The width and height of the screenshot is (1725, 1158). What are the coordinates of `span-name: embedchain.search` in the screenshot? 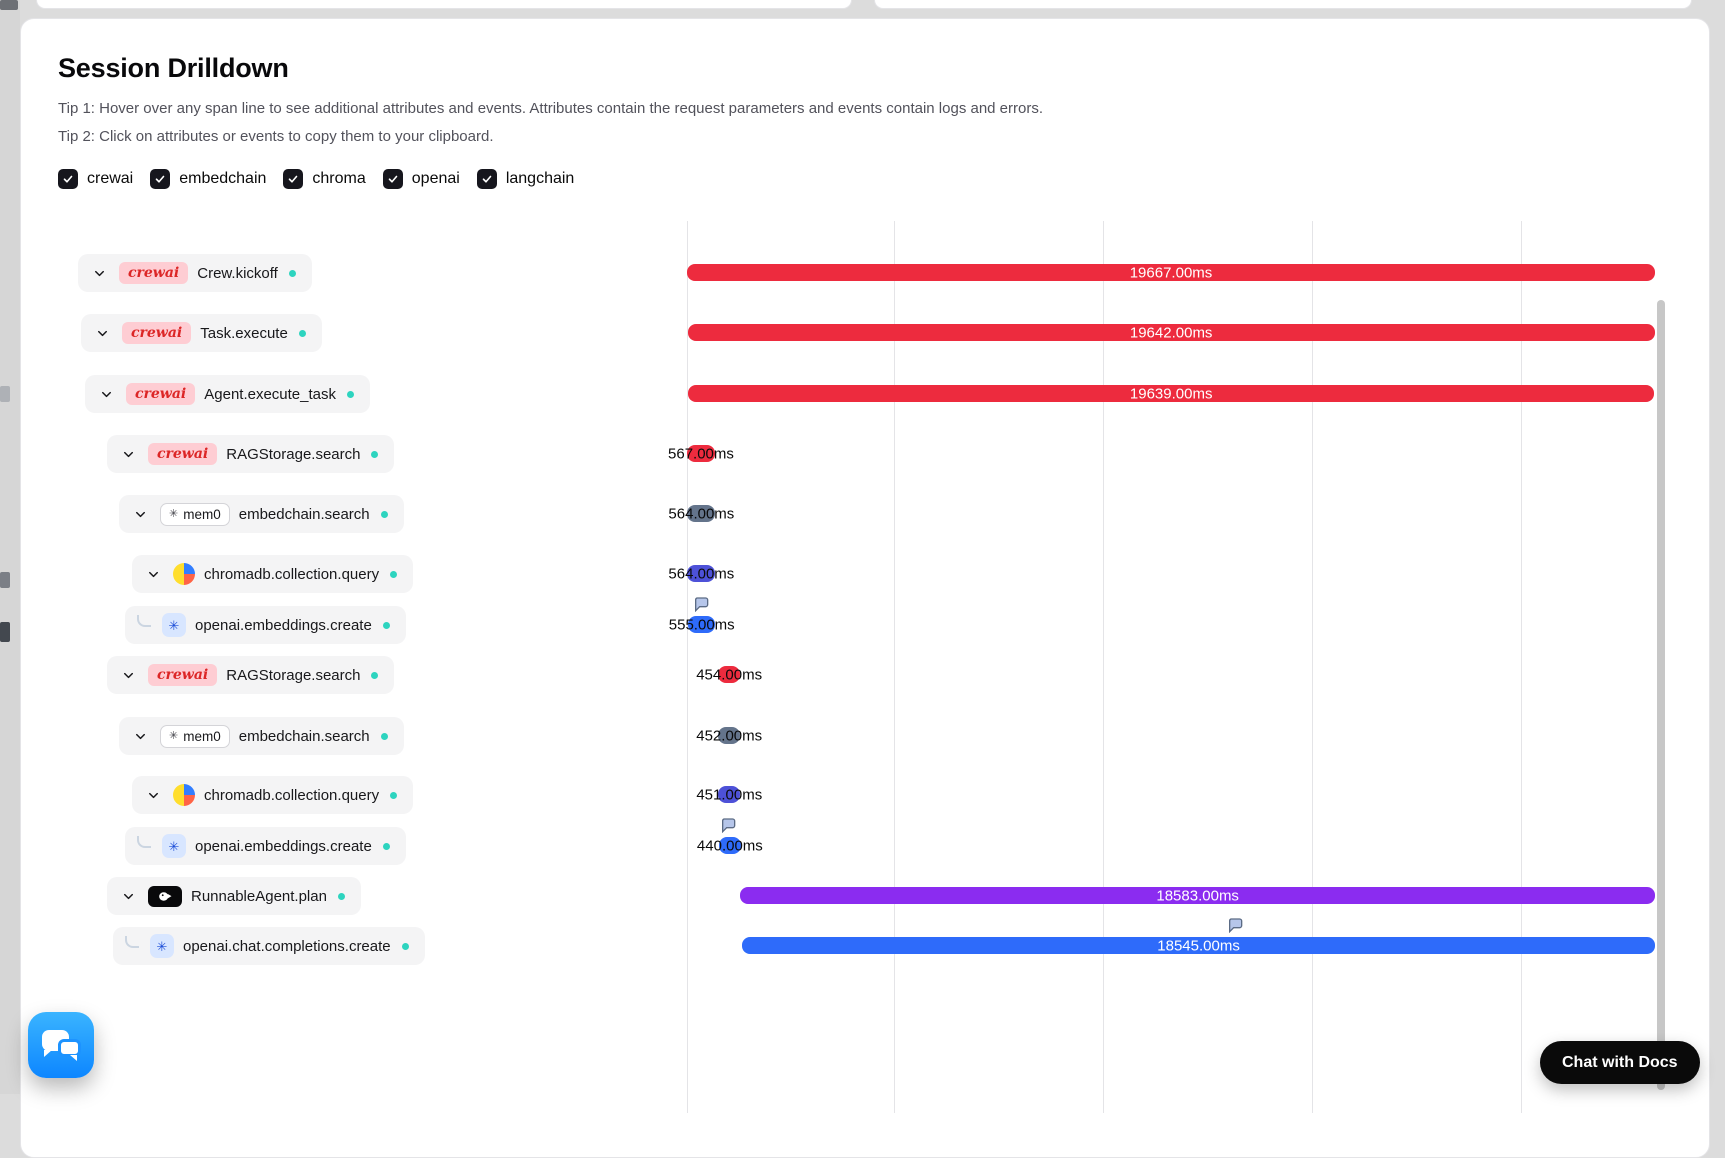 It's located at (304, 736).